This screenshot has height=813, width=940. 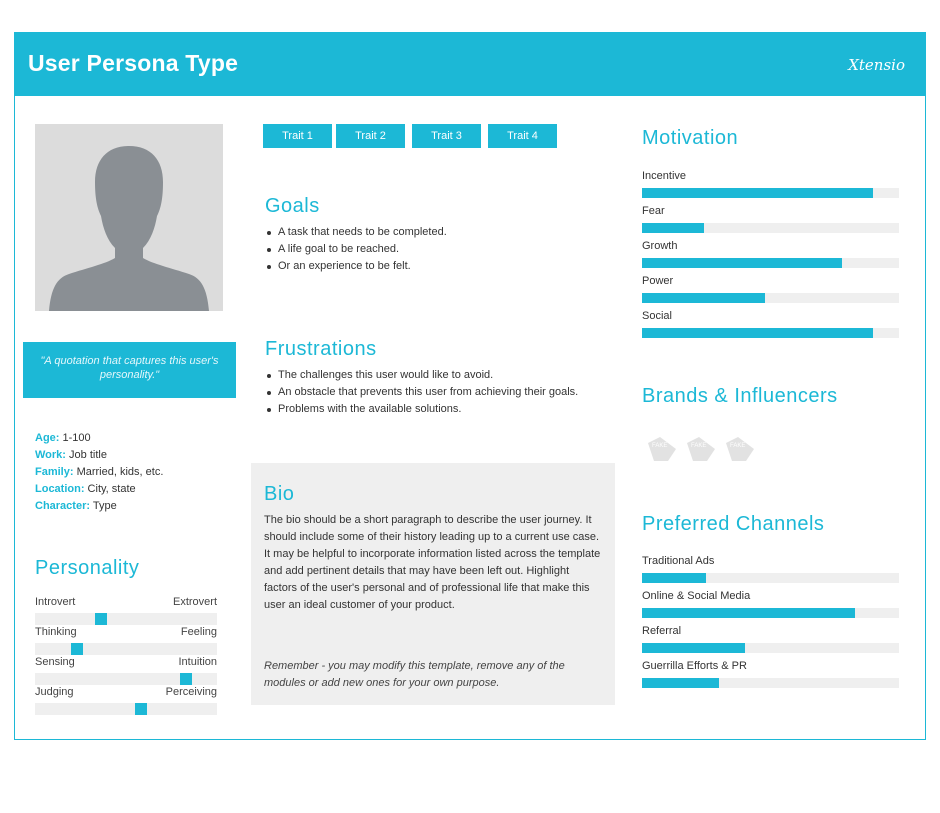 What do you see at coordinates (657, 316) in the screenshot?
I see `meter-label: Social` at bounding box center [657, 316].